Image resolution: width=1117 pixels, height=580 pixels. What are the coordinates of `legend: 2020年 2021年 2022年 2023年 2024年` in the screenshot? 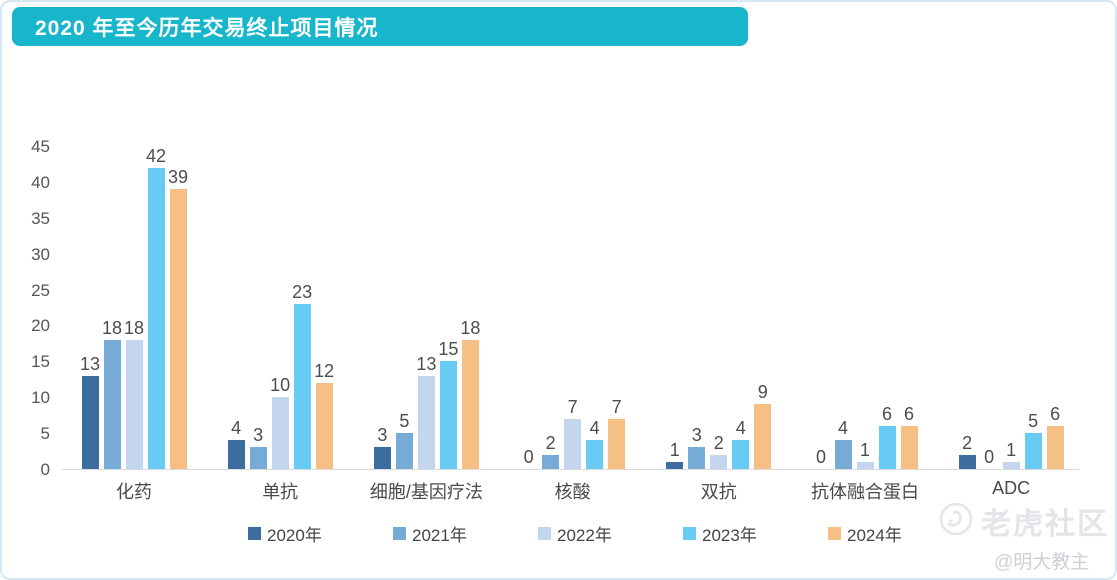 It's located at (558, 533).